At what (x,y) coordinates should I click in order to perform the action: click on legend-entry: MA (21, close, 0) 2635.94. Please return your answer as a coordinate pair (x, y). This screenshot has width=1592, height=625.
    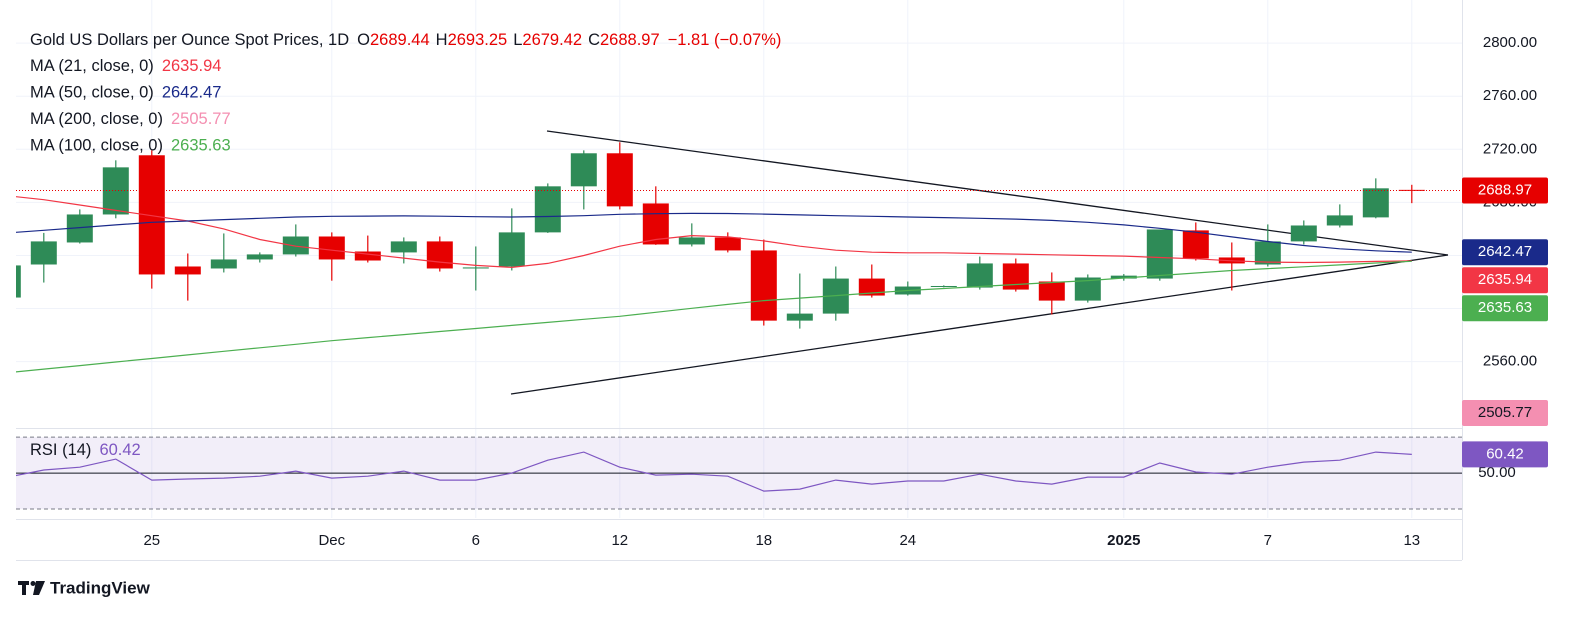
    Looking at the image, I should click on (125, 66).